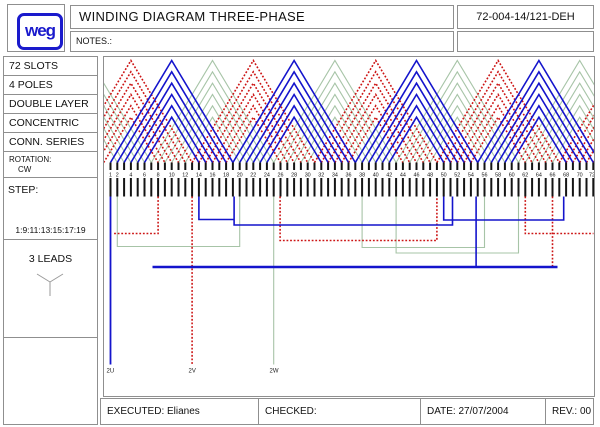  I want to click on svg-text: 54, so click(471, 175).